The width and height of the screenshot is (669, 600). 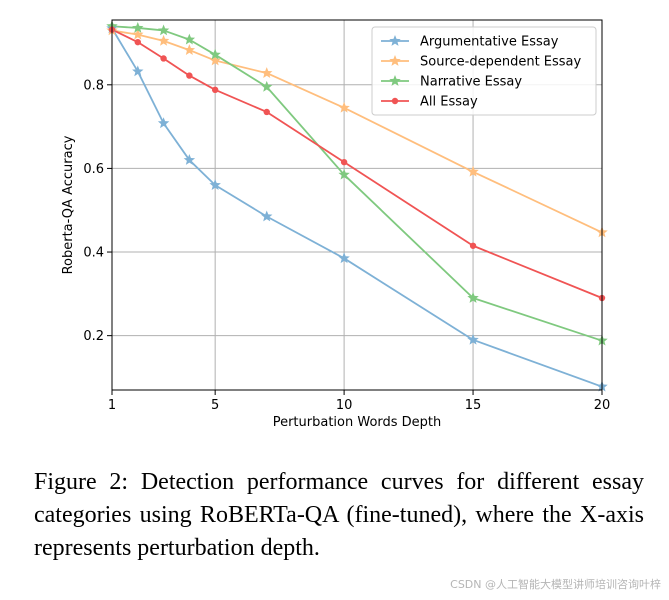 What do you see at coordinates (93, 253) in the screenshot?
I see `y-tick-label: 0.4` at bounding box center [93, 253].